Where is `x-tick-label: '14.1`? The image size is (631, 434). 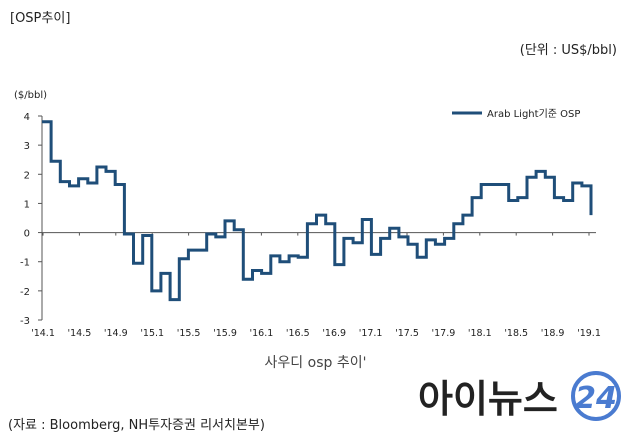 x-tick-label: '14.1 is located at coordinates (43, 333).